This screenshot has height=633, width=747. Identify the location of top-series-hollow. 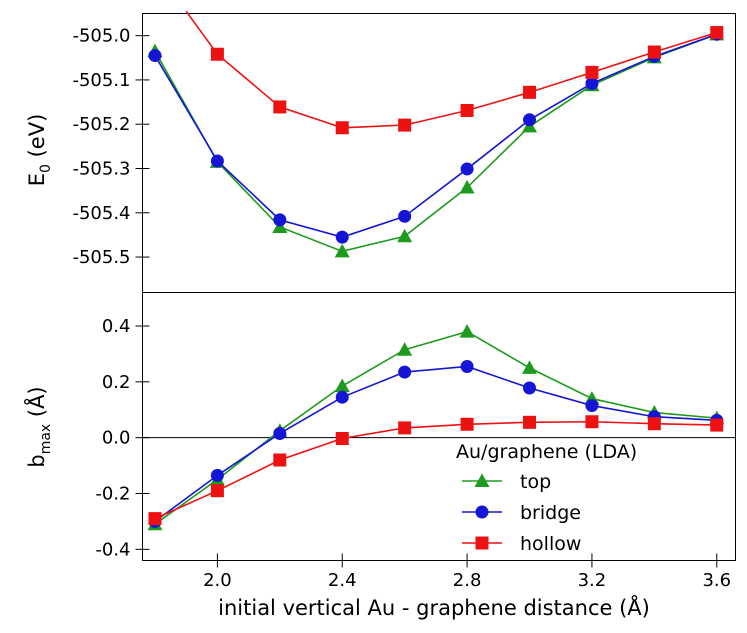
(454, 72).